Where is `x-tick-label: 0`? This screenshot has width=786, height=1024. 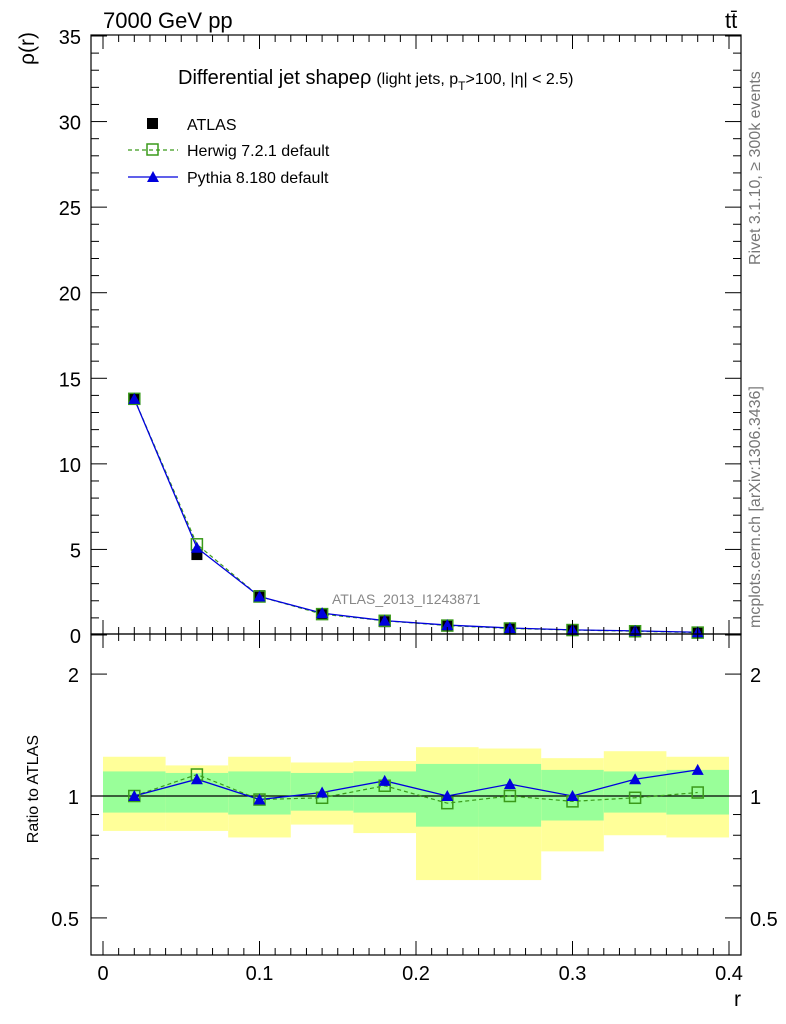 x-tick-label: 0 is located at coordinates (102, 974).